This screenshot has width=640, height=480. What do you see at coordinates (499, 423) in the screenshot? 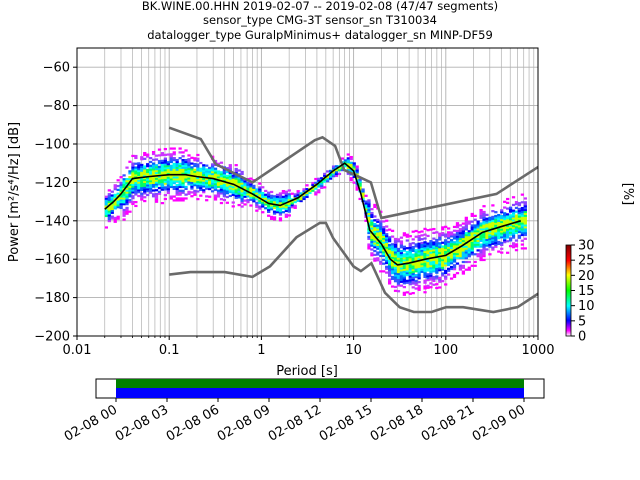
I see `timebar-tick-label: 02-09 00` at bounding box center [499, 423].